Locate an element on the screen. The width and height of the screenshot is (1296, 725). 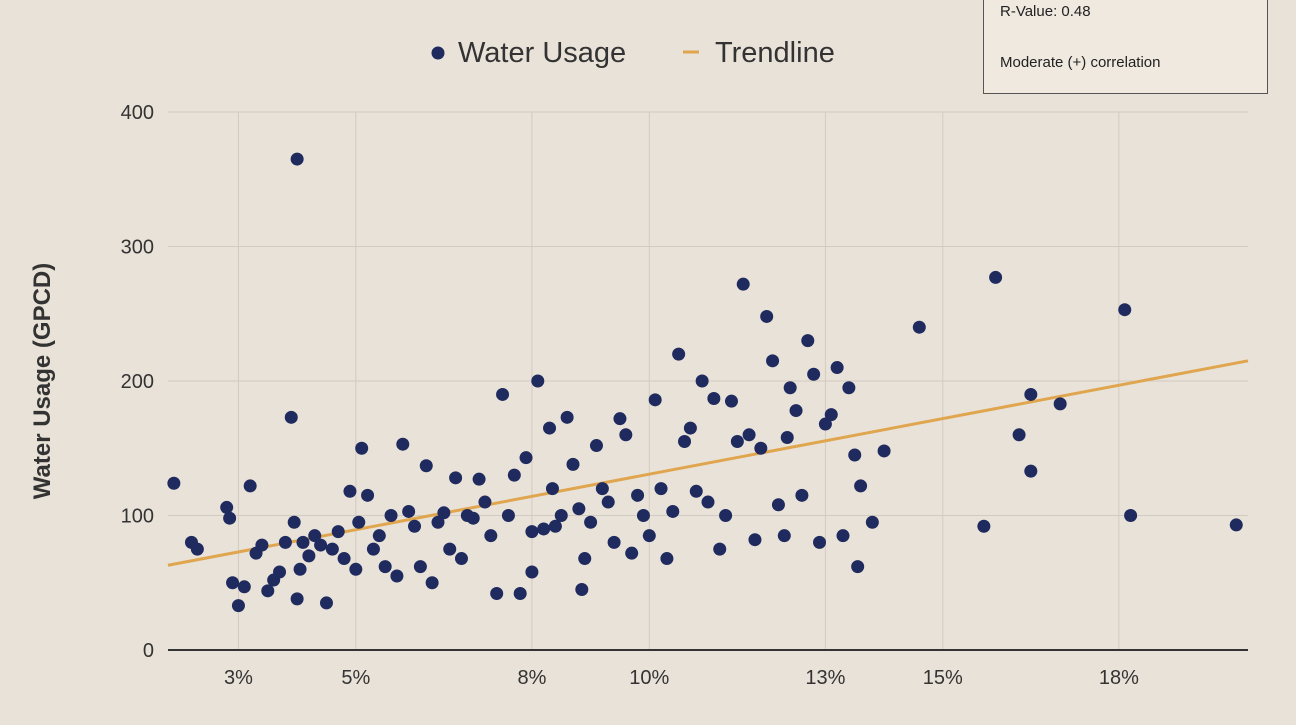
x-tick-label: 18% is located at coordinates (1119, 678).